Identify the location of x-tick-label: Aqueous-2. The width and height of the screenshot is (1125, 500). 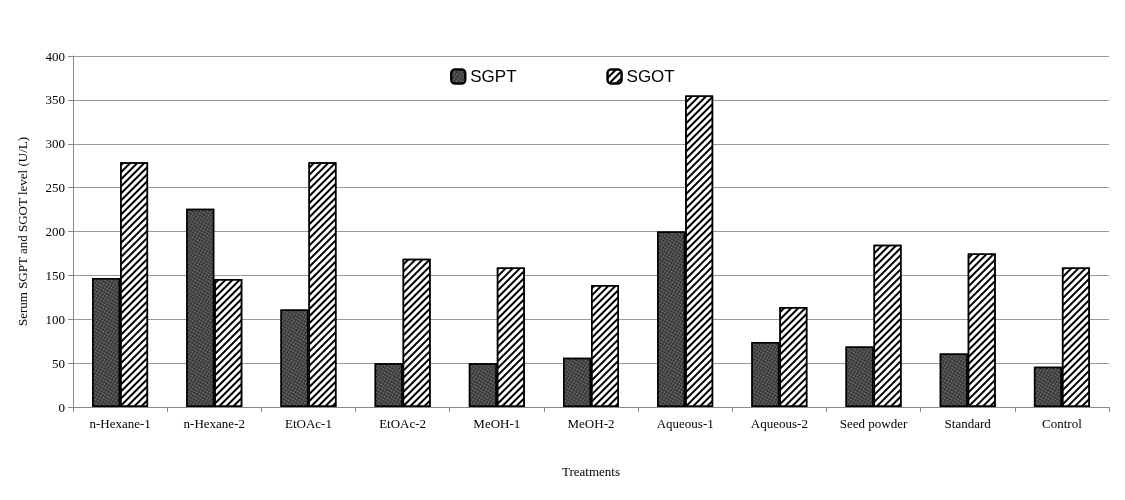
(779, 423).